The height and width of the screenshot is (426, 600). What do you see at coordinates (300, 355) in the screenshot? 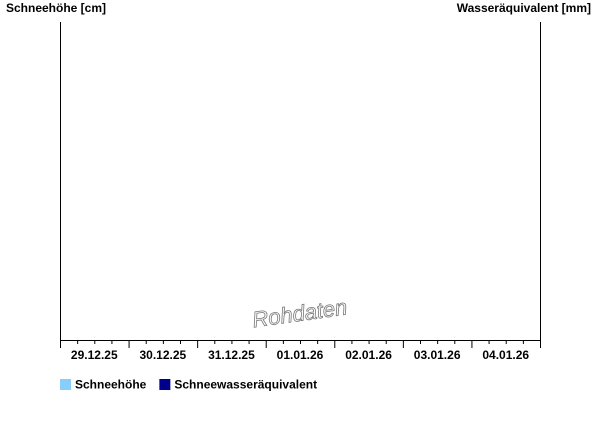
I see `x-tick-label: 01.01.26` at bounding box center [300, 355].